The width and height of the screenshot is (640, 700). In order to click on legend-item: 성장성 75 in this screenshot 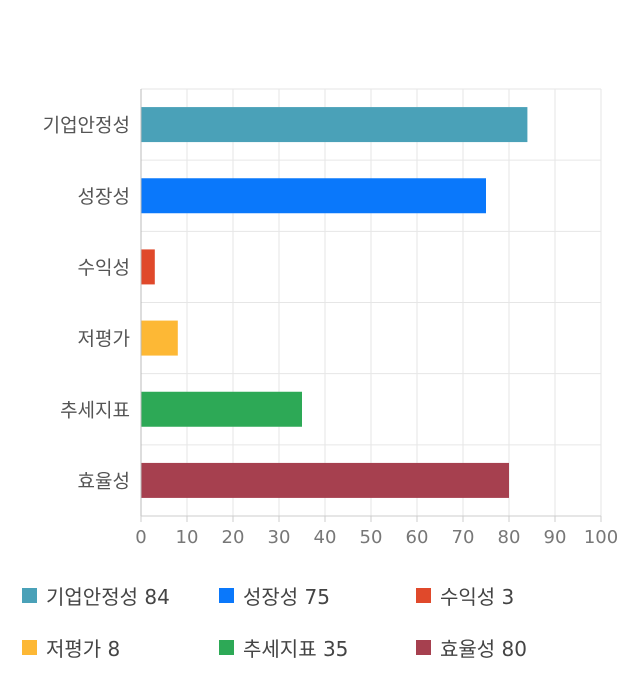, I will do `click(317, 595)`.